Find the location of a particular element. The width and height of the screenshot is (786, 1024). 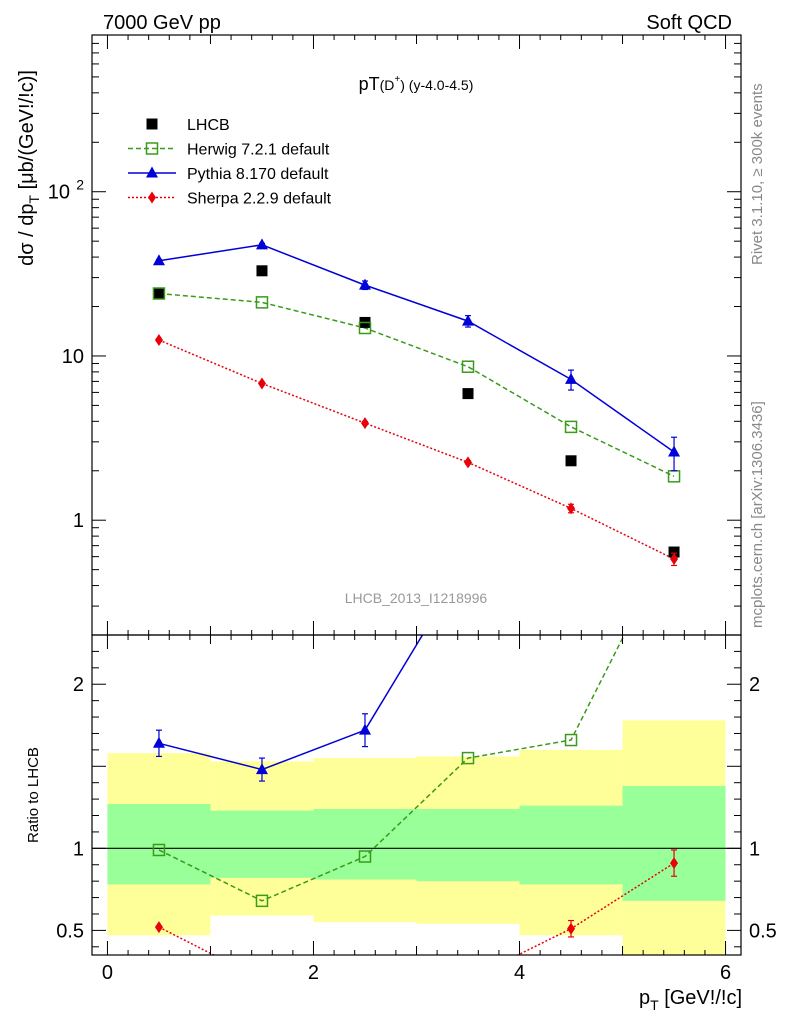

ratio-y-tick-label-left: 2 is located at coordinates (78, 685).